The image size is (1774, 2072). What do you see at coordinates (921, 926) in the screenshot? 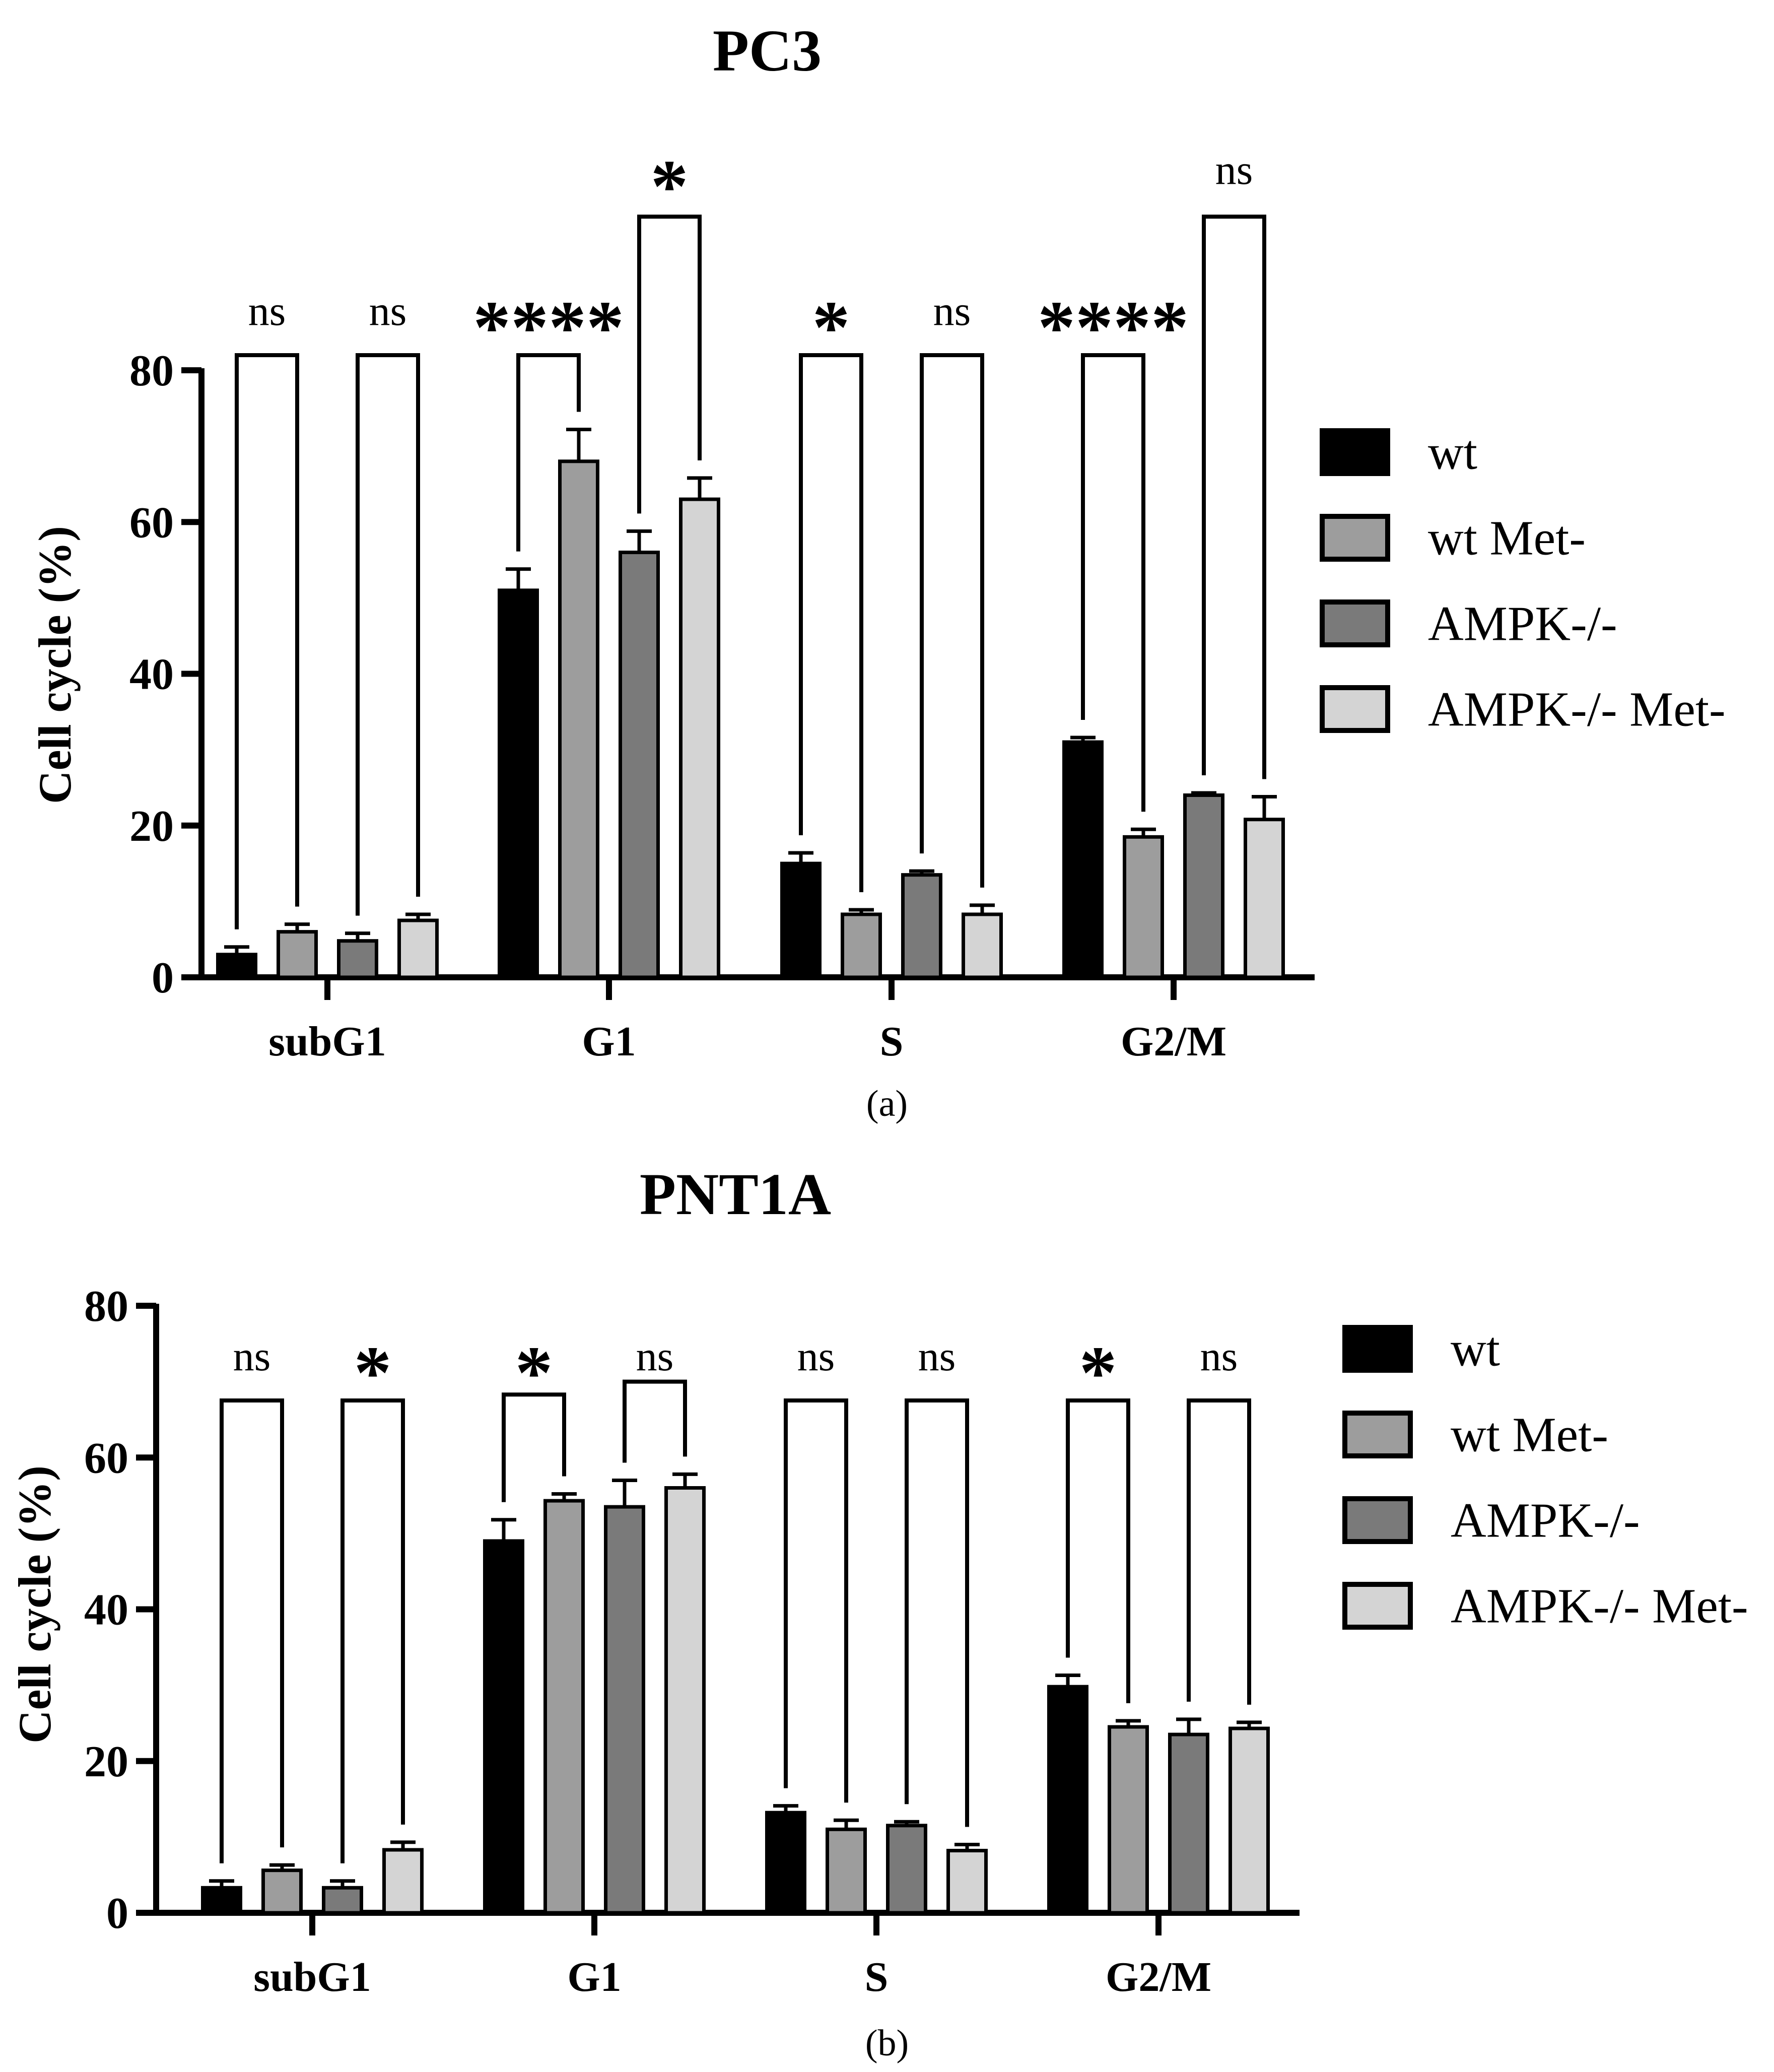
I see `bar-ampk-s` at bounding box center [921, 926].